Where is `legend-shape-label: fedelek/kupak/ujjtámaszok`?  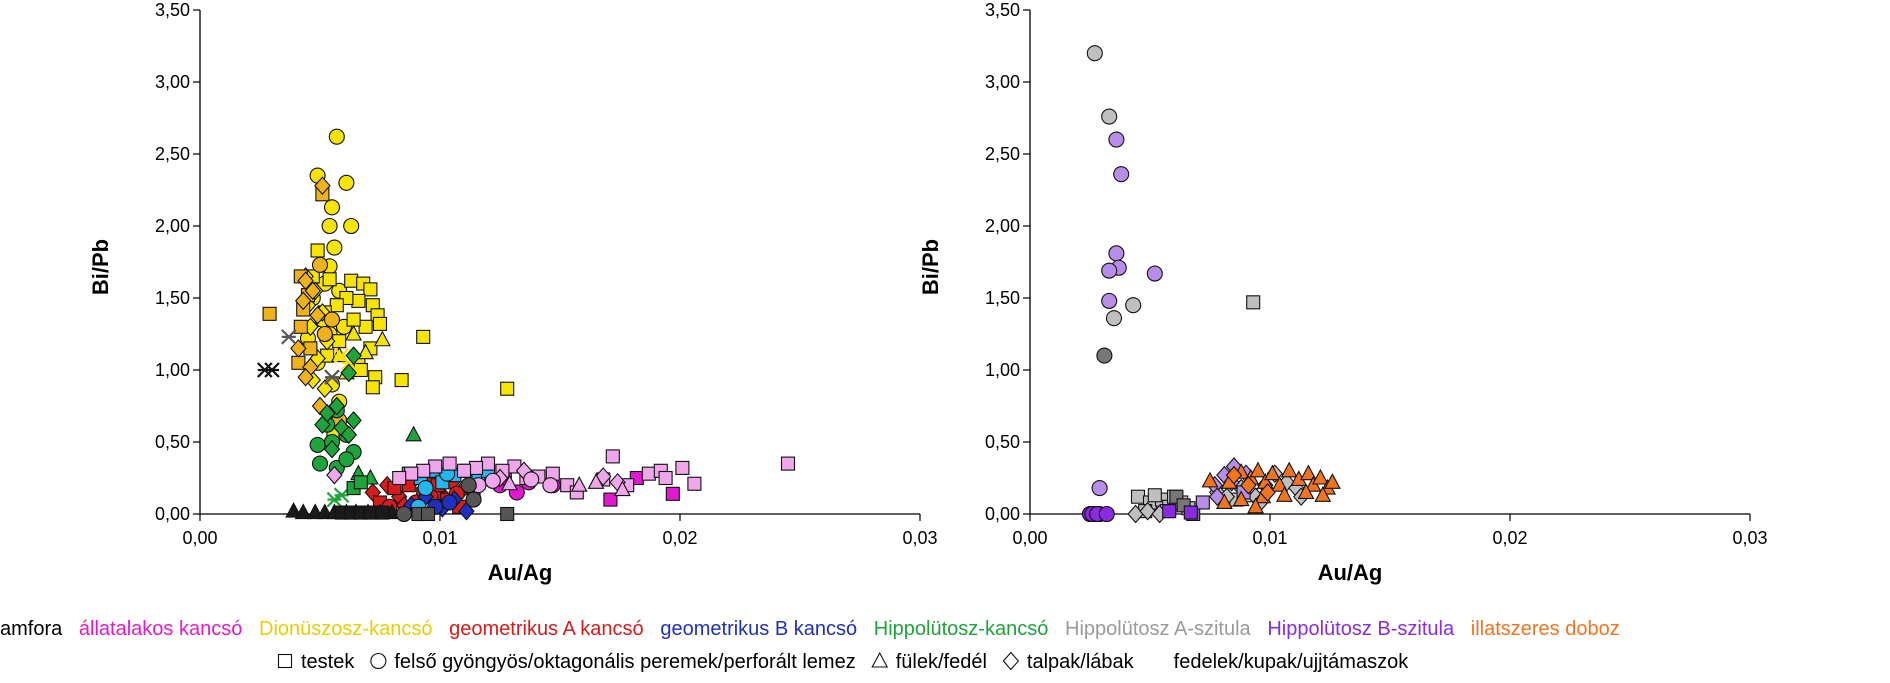
legend-shape-label: fedelek/kupak/ujjtámaszok is located at coordinates (1292, 662).